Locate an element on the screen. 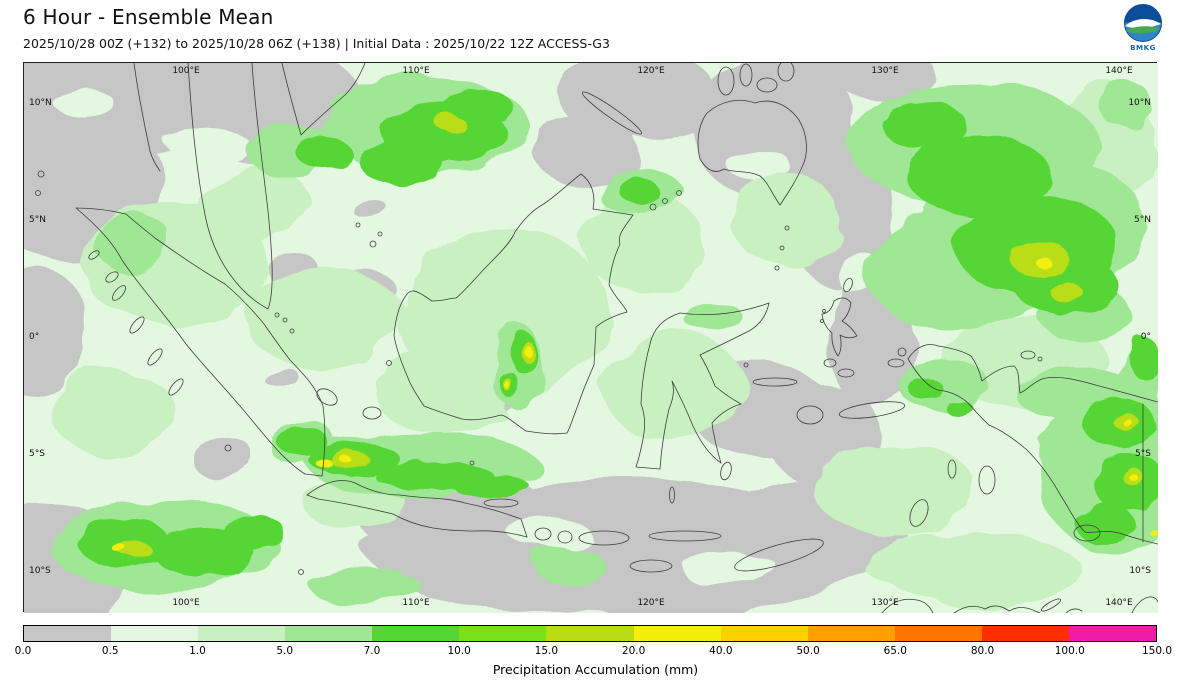 This screenshot has height=690, width=1191. lon-tick-top-110e: 110°E is located at coordinates (416, 71).